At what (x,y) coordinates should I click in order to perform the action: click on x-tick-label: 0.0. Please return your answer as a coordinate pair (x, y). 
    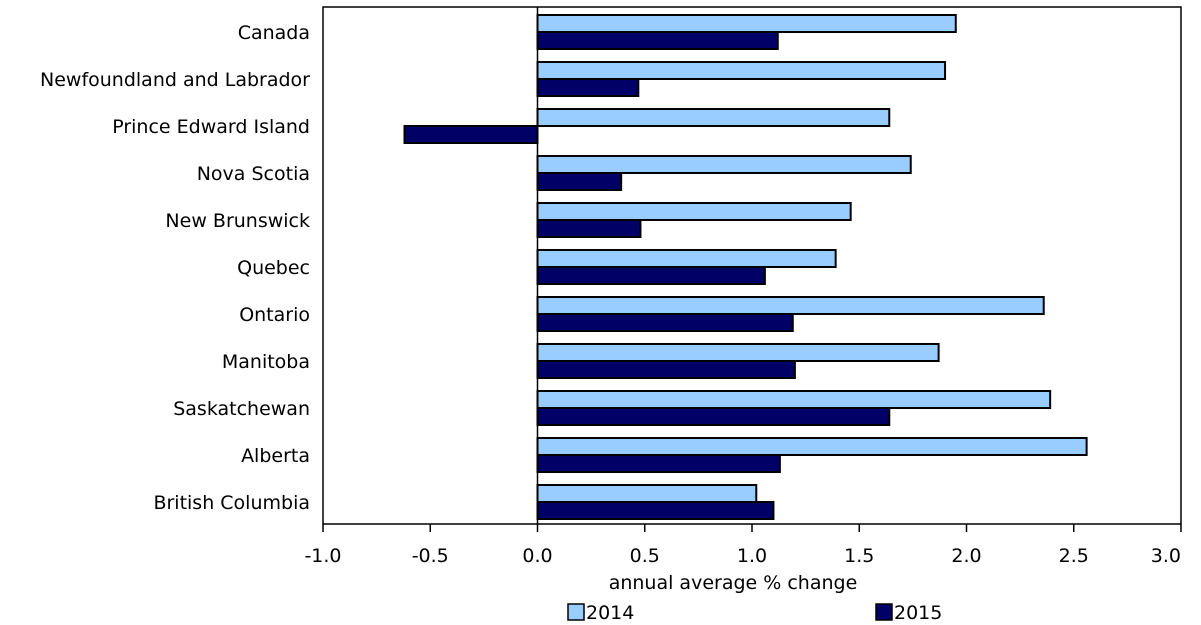
    Looking at the image, I should click on (537, 556).